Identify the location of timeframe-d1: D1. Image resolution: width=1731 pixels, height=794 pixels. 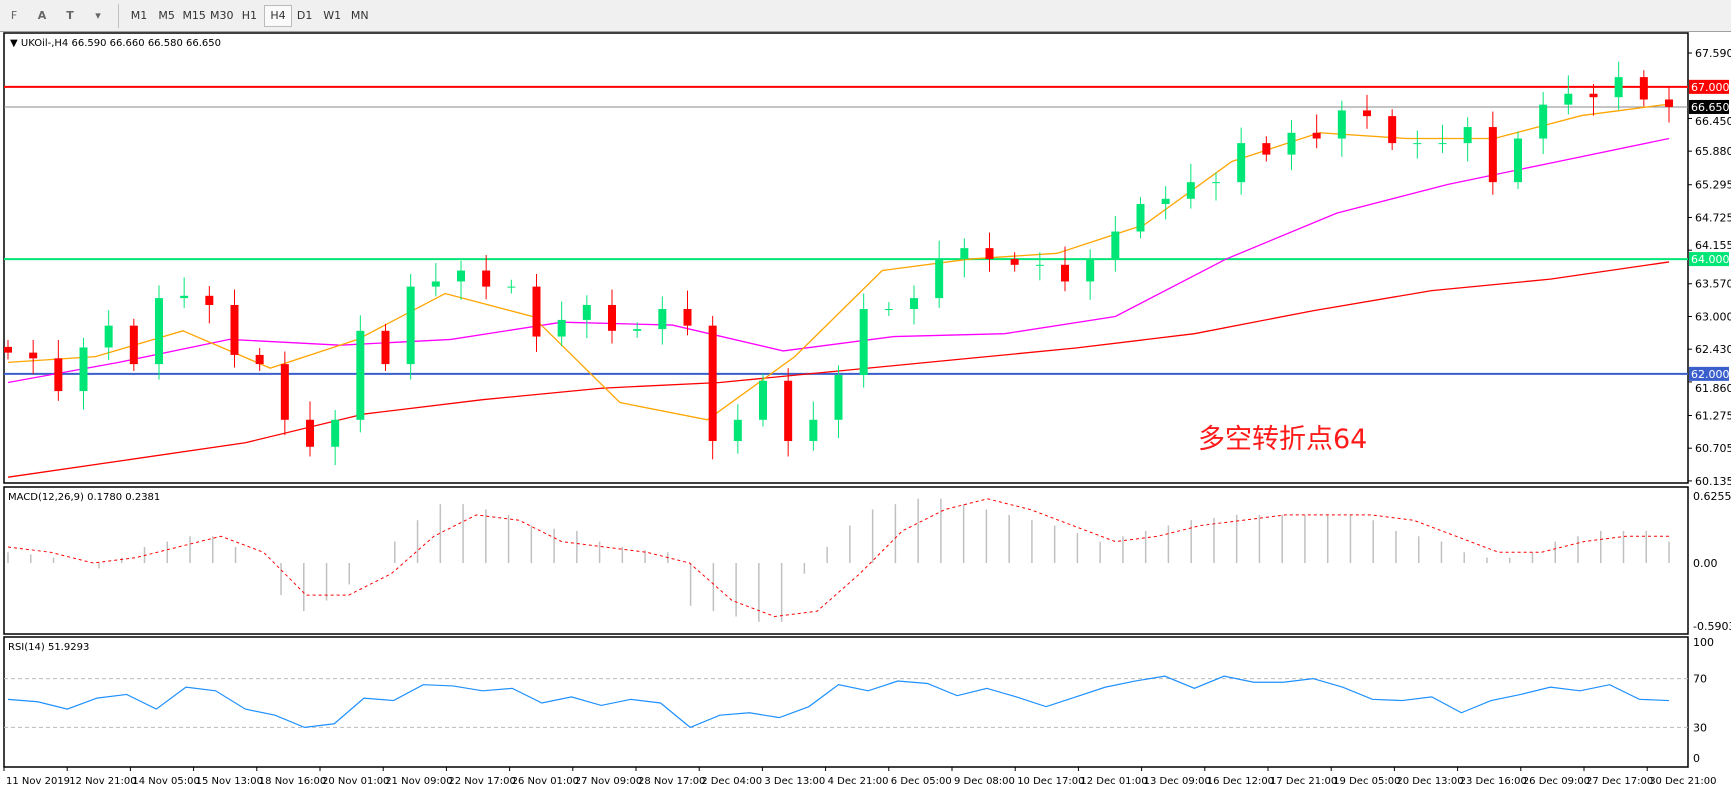
(304, 15).